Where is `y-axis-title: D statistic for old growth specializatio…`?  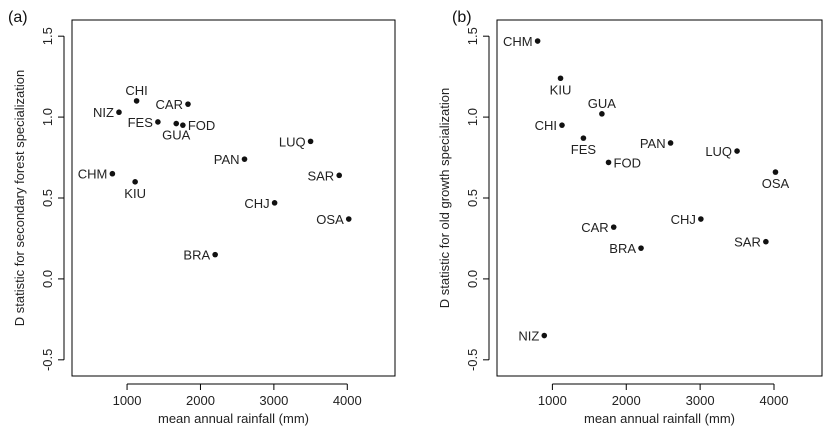
y-axis-title: D statistic for old growth specializatio… is located at coordinates (444, 198).